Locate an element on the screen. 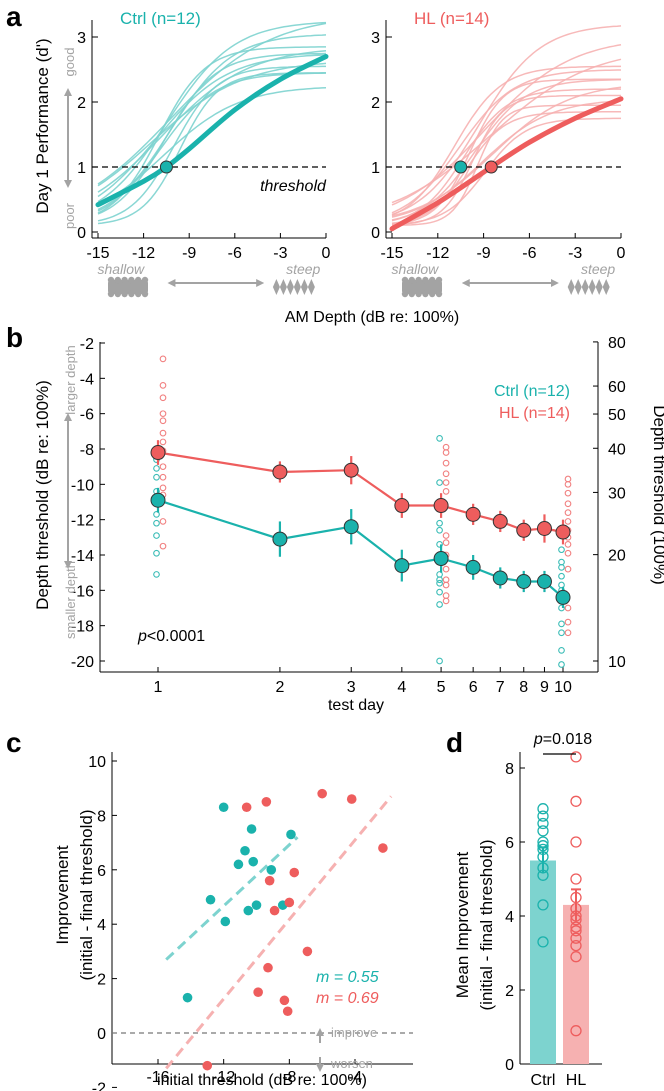 This screenshot has height=1091, width=664. x-tick-label: 7 is located at coordinates (500, 687).